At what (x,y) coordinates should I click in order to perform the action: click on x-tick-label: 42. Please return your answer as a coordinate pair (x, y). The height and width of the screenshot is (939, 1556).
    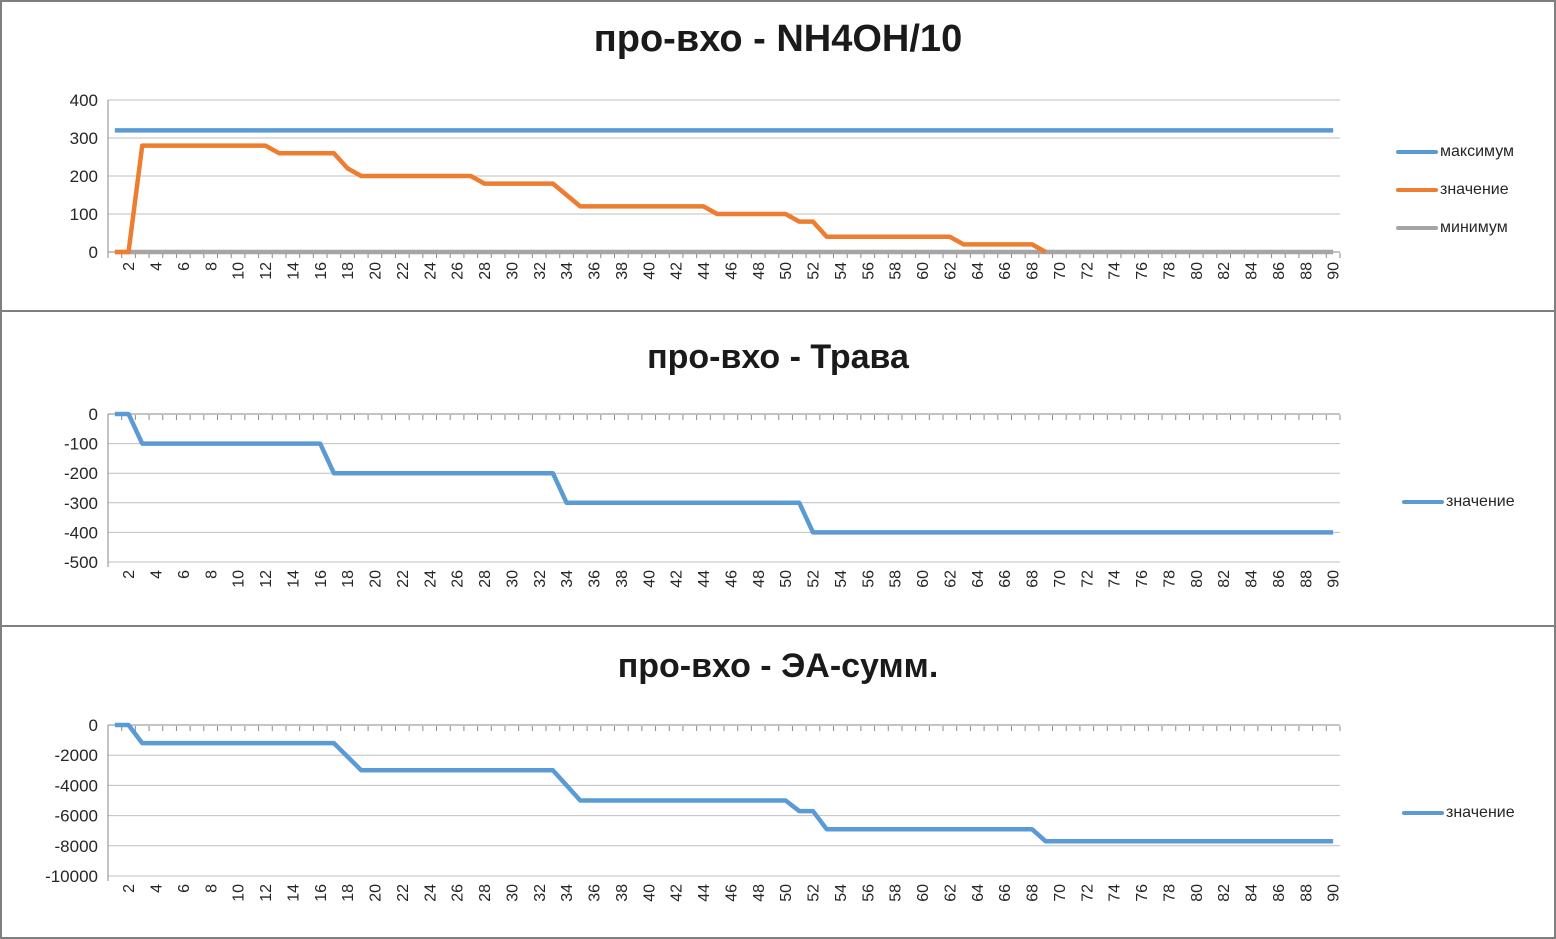
    Looking at the image, I should click on (677, 893).